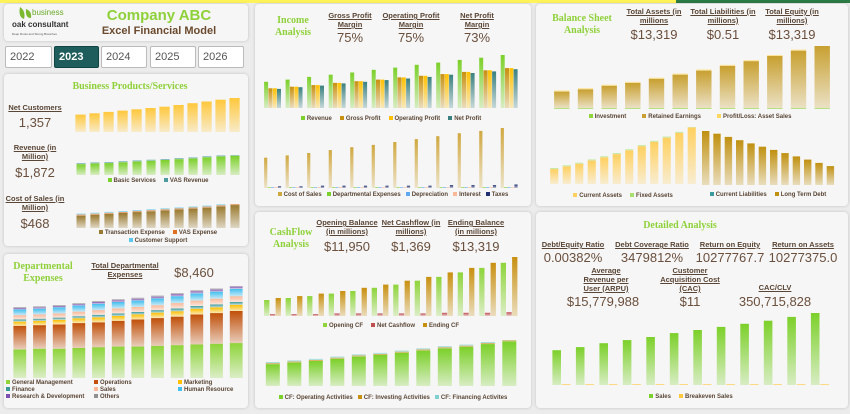  Describe the element at coordinates (124, 57) in the screenshot. I see `year-button-2024: 2024` at that location.